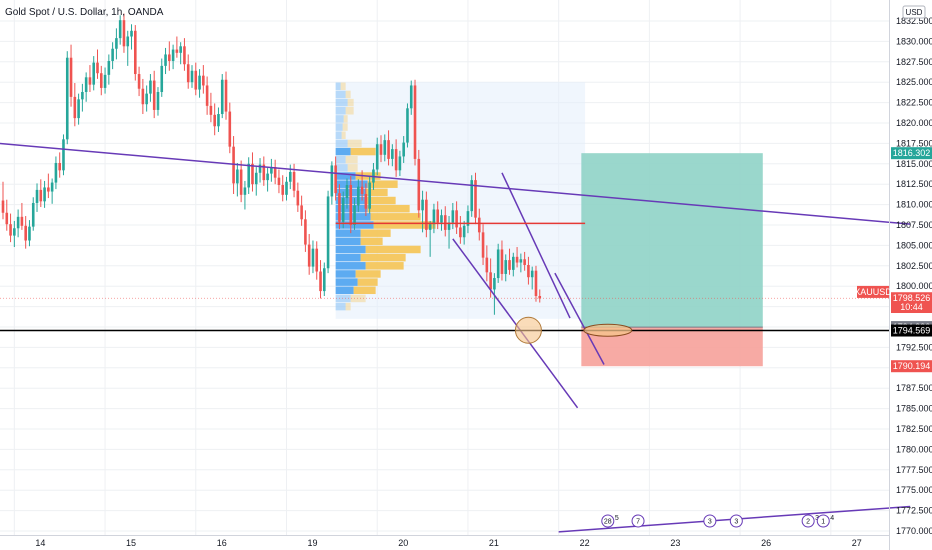 The image size is (932, 550). I want to click on channel-line-bottom, so click(515, 323).